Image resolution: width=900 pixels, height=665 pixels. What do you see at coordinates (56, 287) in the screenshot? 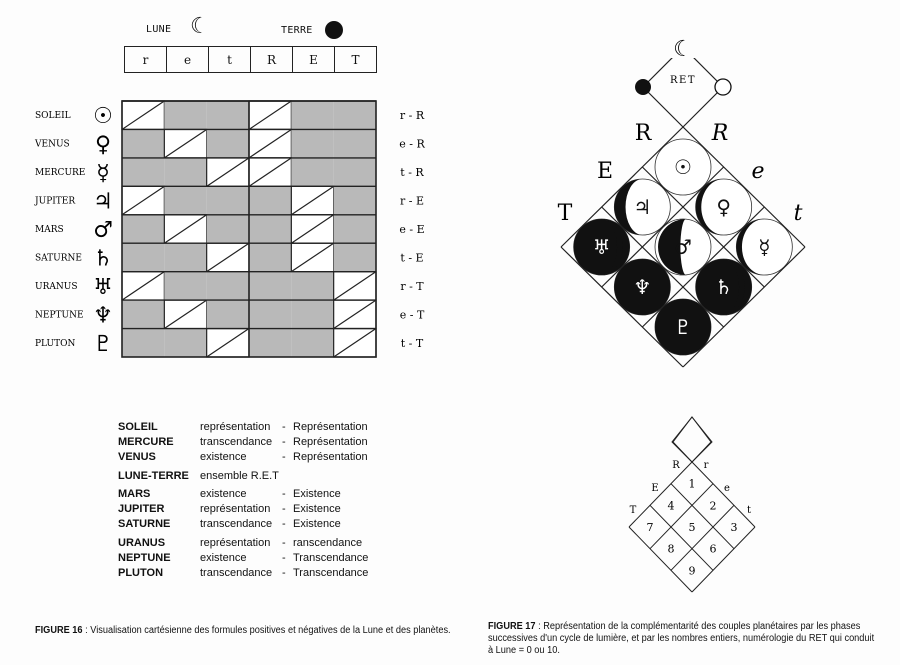
I see `planet-name-uranus: URANUS` at bounding box center [56, 287].